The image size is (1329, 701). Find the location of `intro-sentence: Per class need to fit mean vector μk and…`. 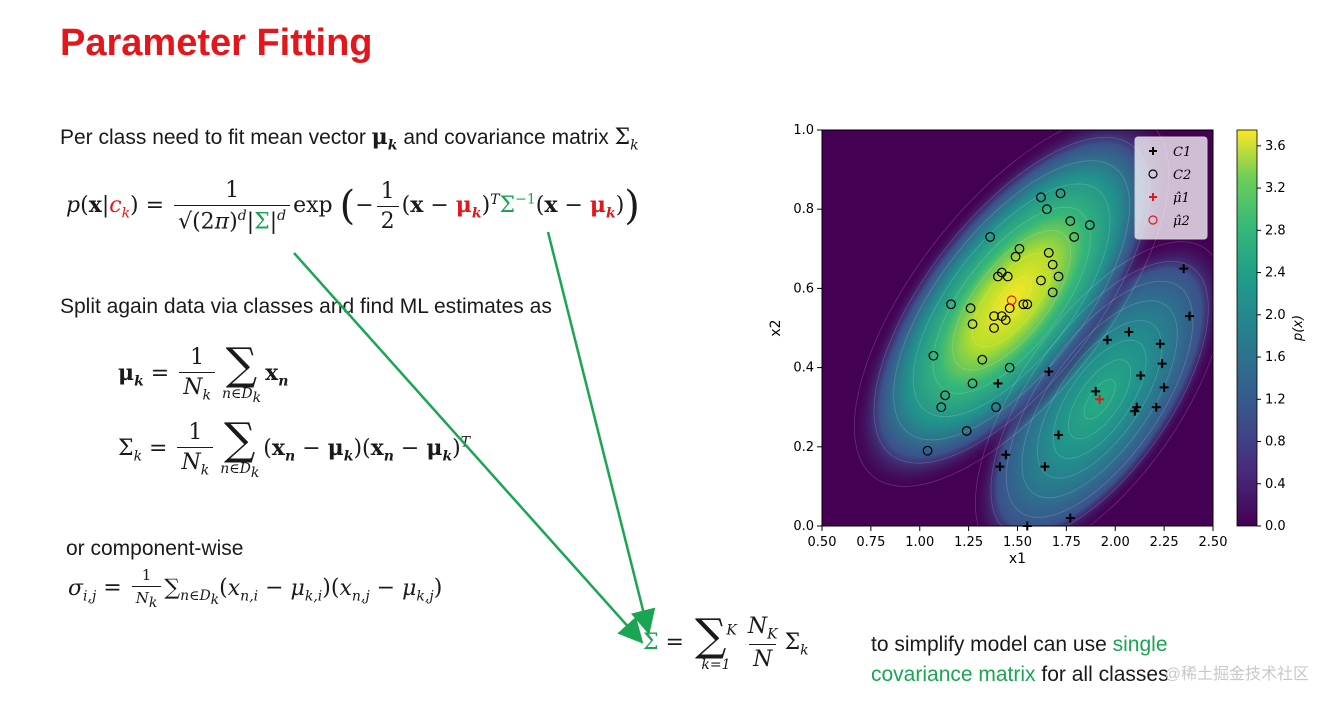

intro-sentence: Per class need to fit mean vector μk and… is located at coordinates (349, 138).